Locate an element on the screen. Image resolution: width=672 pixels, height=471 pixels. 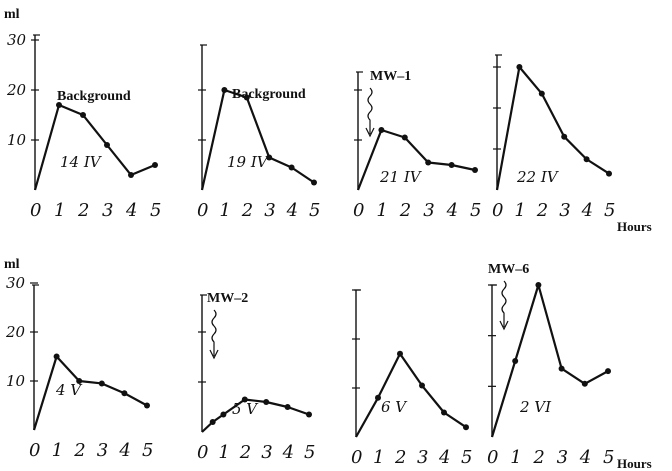
chart-panel-7: 0 1 2 3 4 5 6 V is located at coordinates (411, 378).